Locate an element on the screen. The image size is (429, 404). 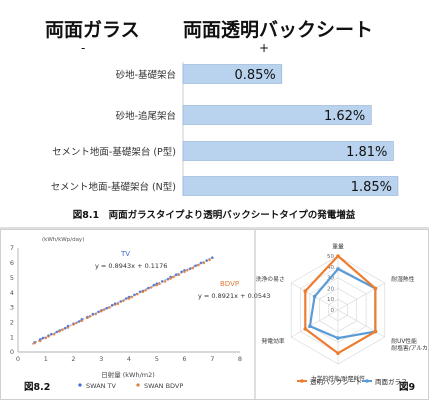
radar-axis-label-3: 力学的性能/耐摩耗性 is located at coordinates (338, 379).